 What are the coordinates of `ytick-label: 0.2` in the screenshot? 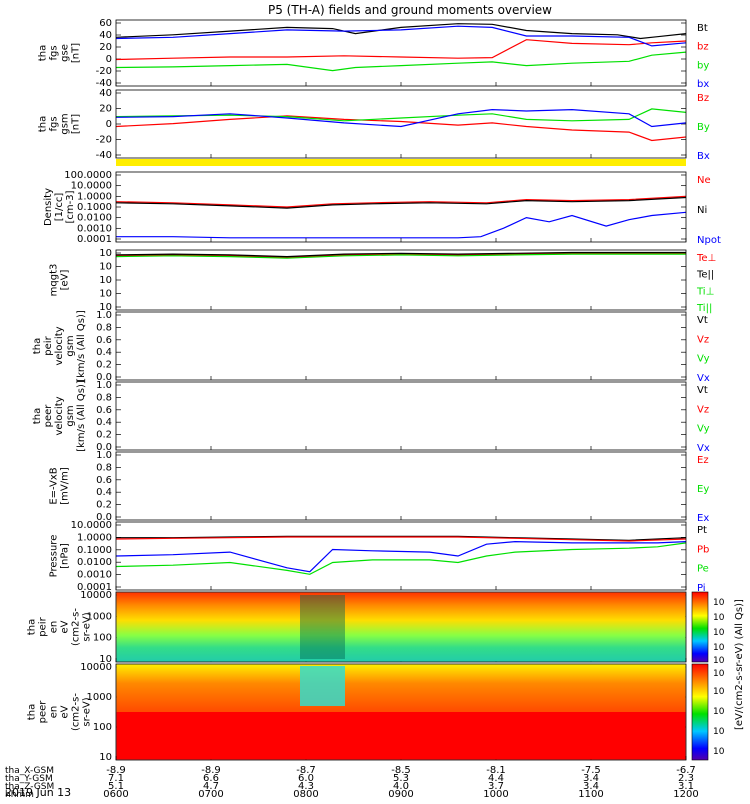 It's located at (104, 365).